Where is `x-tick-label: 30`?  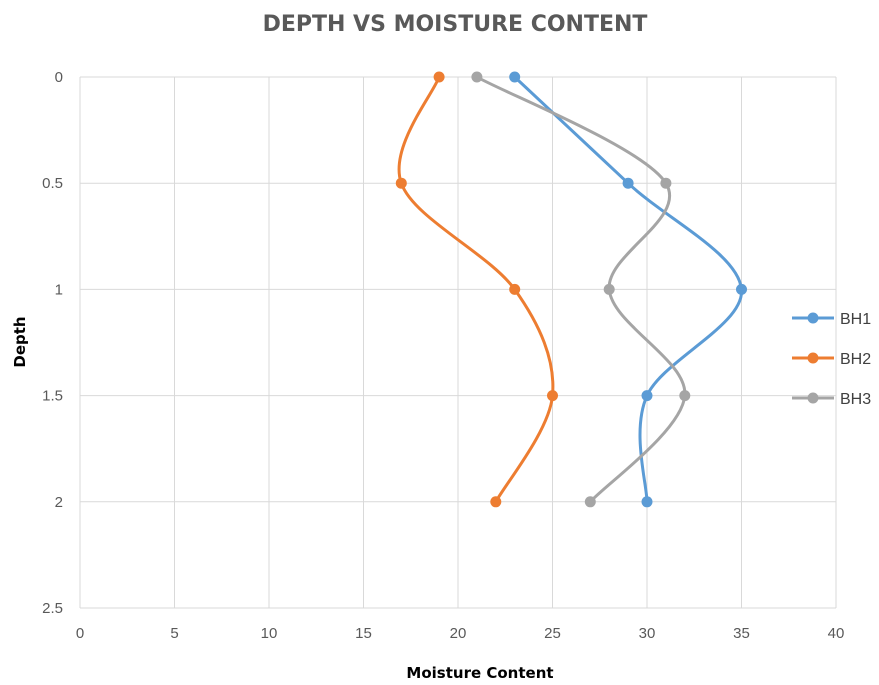
x-tick-label: 30 is located at coordinates (647, 633).